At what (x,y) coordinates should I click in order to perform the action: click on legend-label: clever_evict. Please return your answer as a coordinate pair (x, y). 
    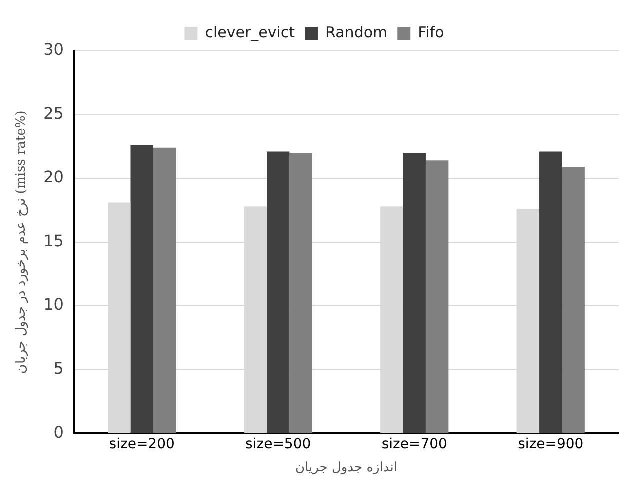
    Looking at the image, I should click on (250, 32).